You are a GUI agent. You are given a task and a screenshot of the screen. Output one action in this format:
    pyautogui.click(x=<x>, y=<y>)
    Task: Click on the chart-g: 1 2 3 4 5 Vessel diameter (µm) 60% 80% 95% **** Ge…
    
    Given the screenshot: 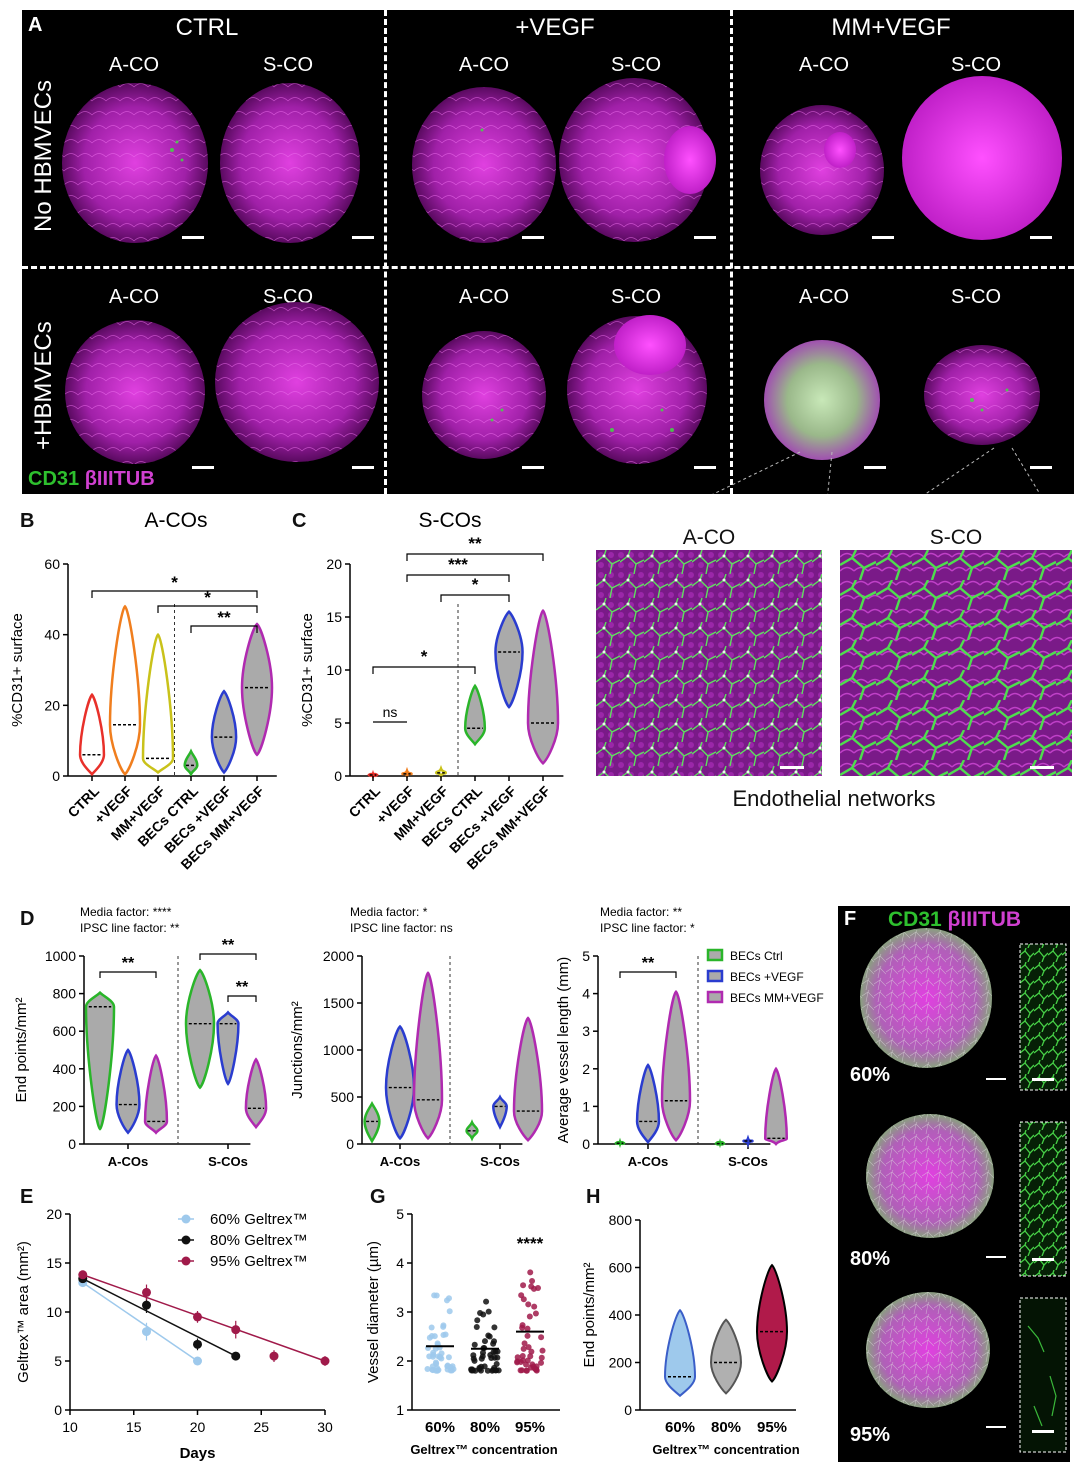 What is the action you would take?
    pyautogui.click(x=462, y=1331)
    